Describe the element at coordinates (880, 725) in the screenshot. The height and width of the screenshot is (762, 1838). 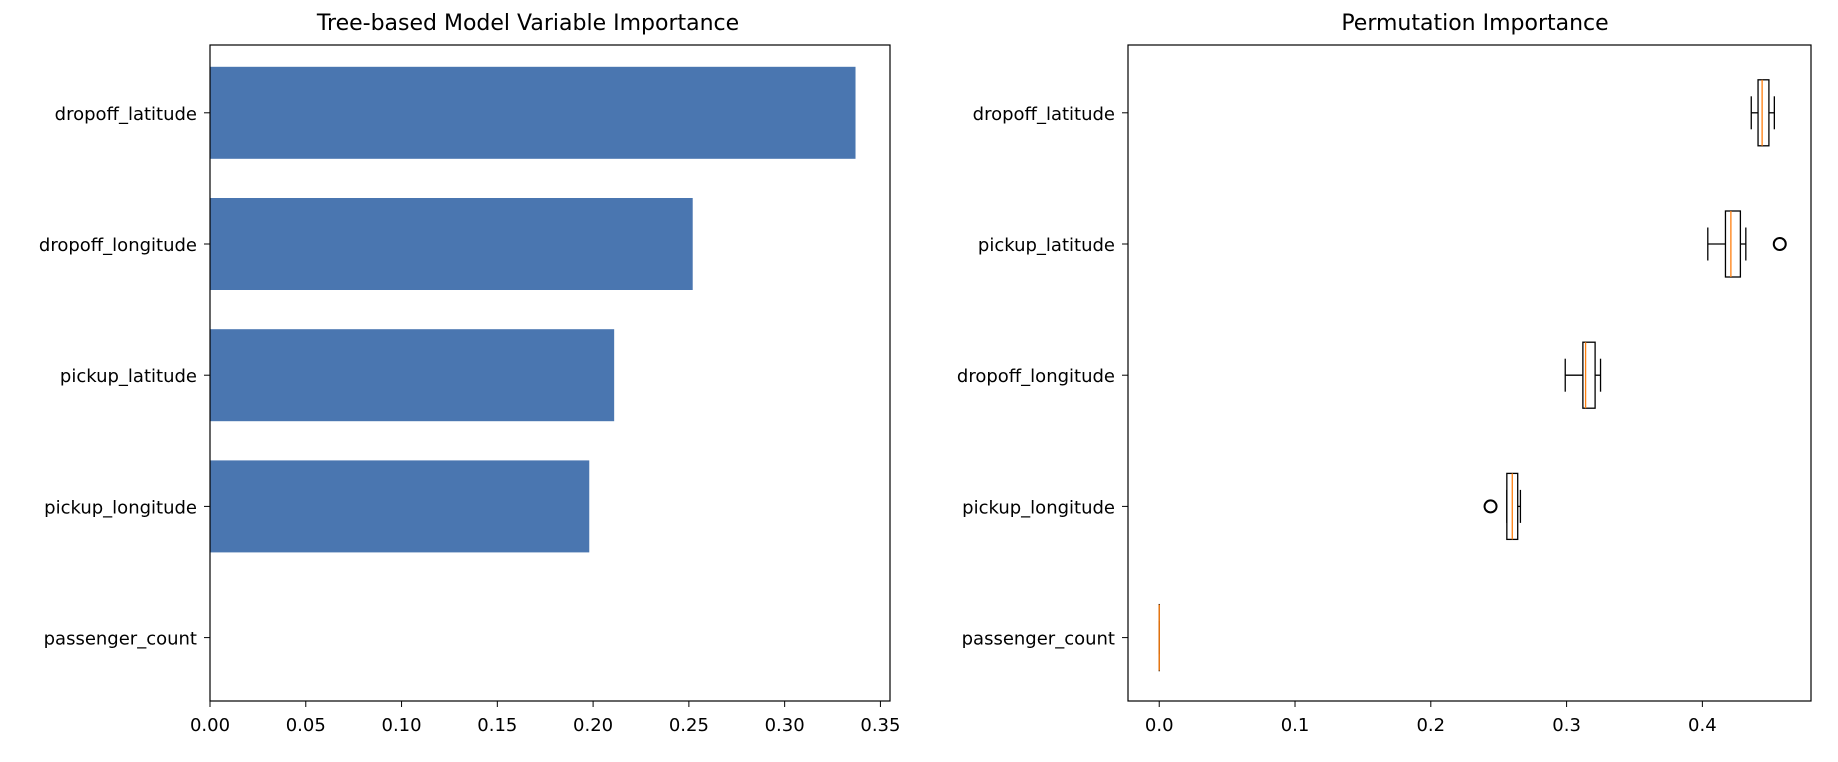
I see `x-tick-label: 0.35` at that location.